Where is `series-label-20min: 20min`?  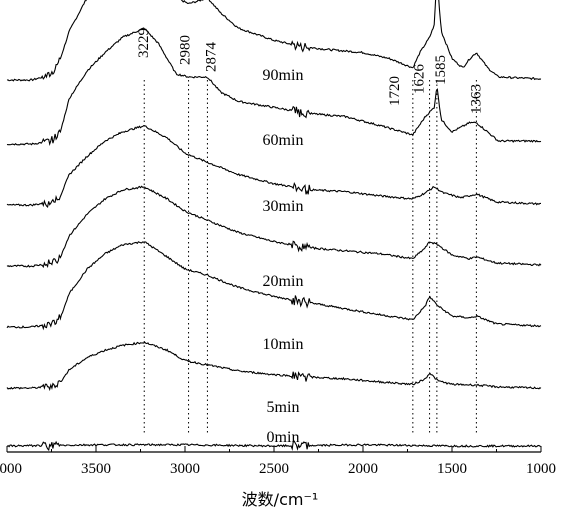
series-label-20min: 20min is located at coordinates (283, 281).